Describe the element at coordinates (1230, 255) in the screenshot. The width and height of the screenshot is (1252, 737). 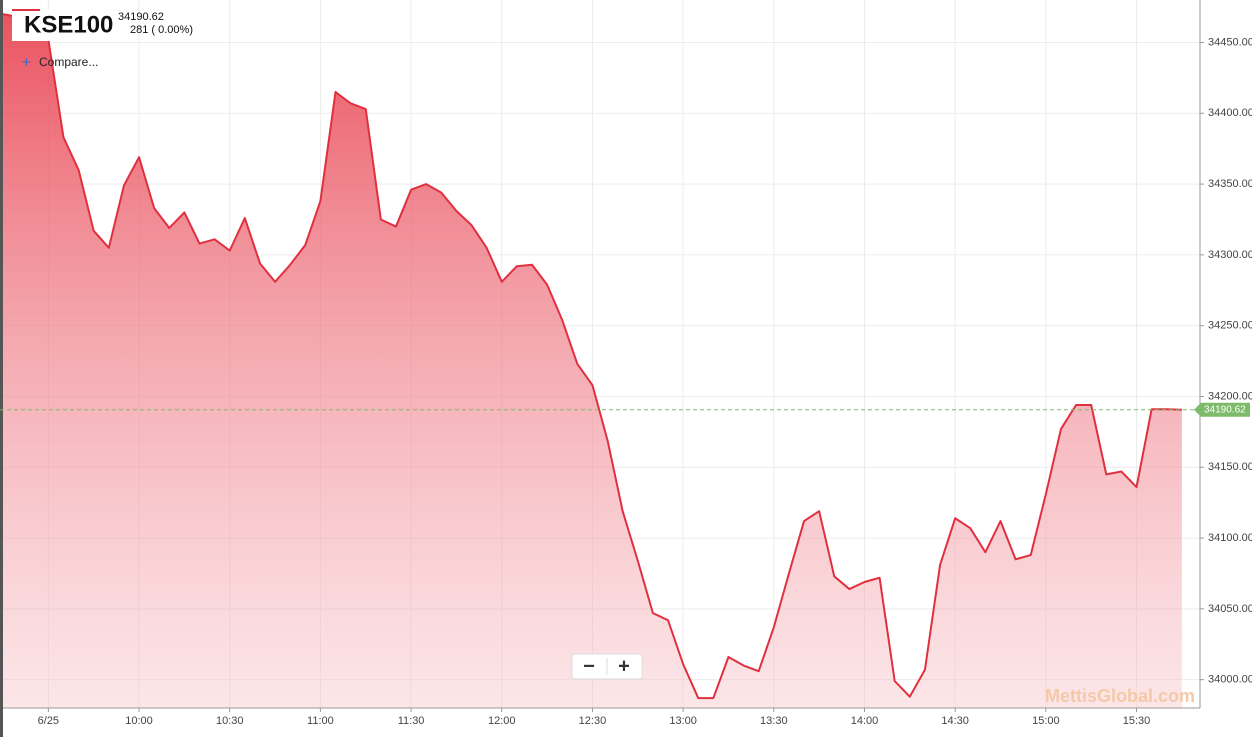
I see `y-tick-label: 34300.00` at that location.